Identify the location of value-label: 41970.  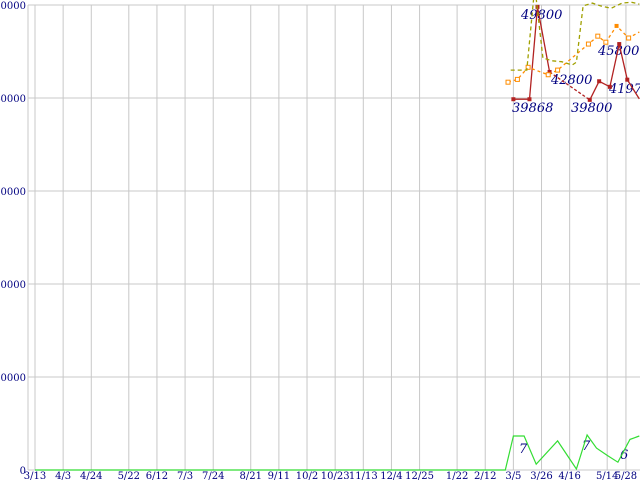
(624, 89).